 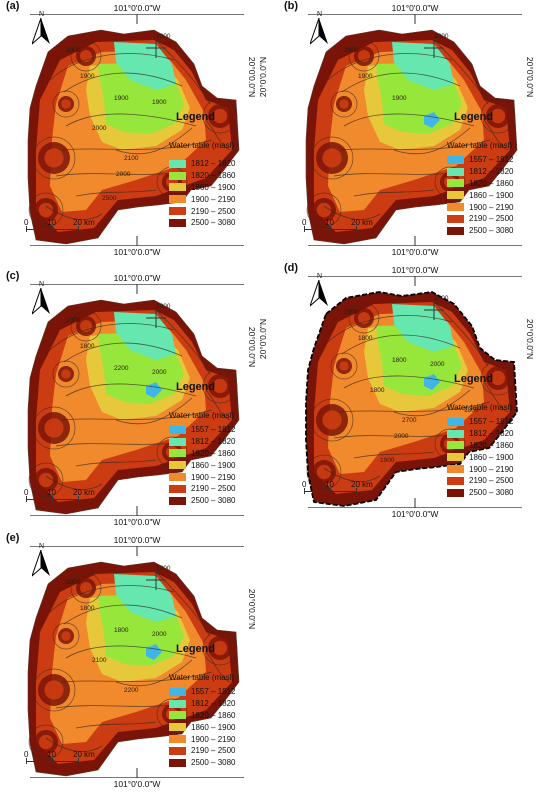 What do you see at coordinates (202, 751) in the screenshot?
I see `legend-item: 2190 – 2500` at bounding box center [202, 751].